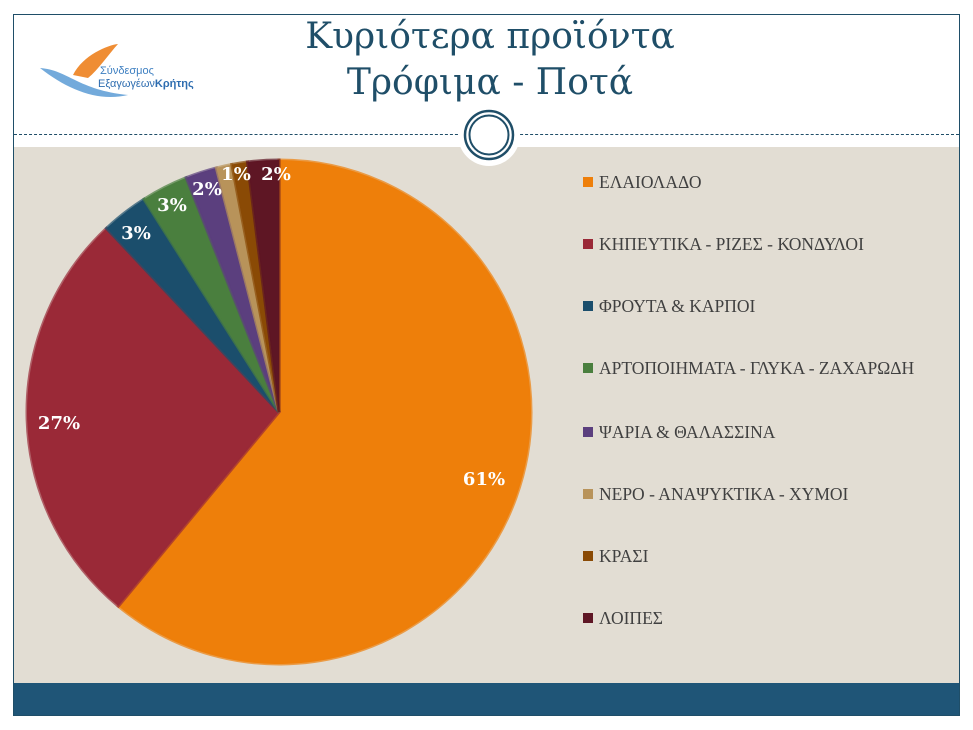 This screenshot has width=973, height=730. I want to click on slide-title: Κυριότερα προϊόντα Τρόφιμα - Ποτά, so click(490, 60).